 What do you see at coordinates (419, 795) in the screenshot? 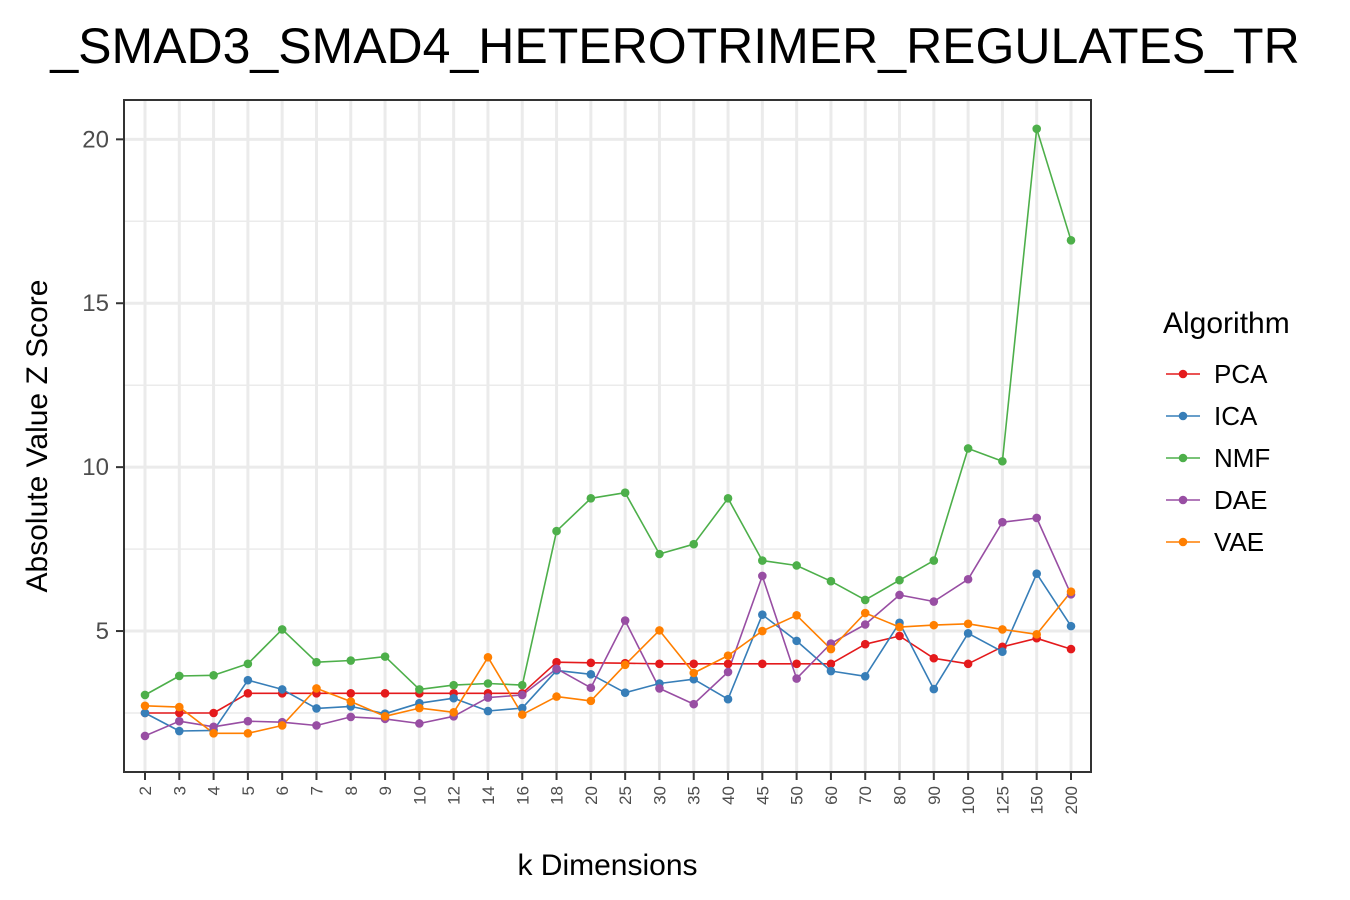
I see `x-tick-label: 10` at bounding box center [419, 795].